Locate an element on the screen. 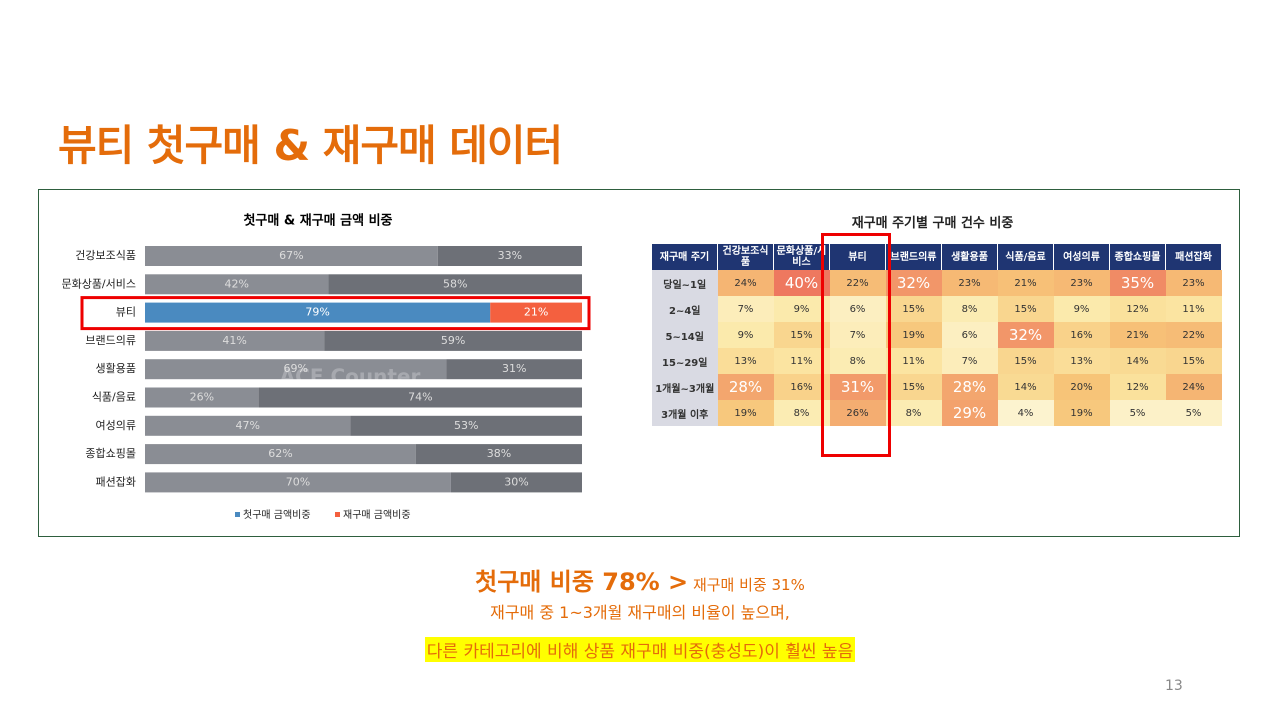 The width and height of the screenshot is (1280, 720). data-cell: 14% is located at coordinates (1025, 387).